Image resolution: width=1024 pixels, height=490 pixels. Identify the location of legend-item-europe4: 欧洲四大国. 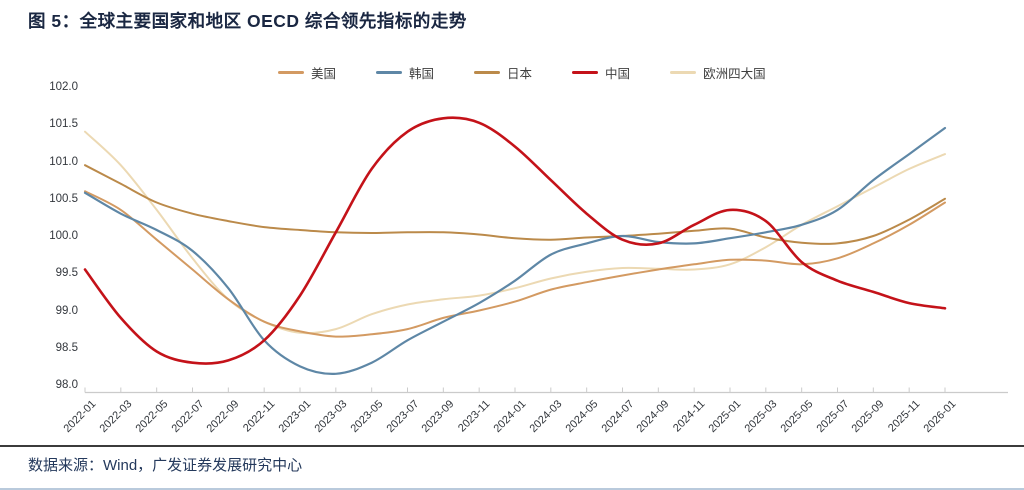
(718, 72).